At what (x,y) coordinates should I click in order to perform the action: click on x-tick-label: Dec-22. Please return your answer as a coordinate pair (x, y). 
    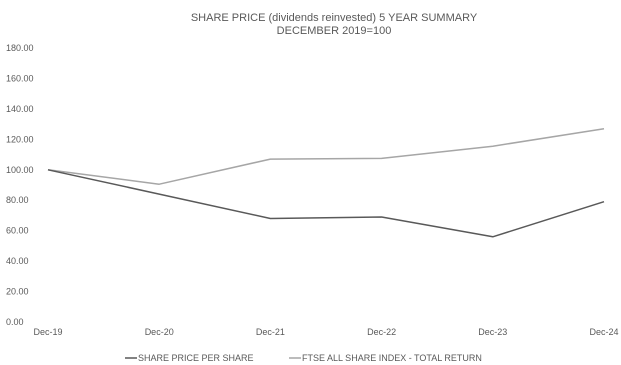
    Looking at the image, I should click on (381, 332).